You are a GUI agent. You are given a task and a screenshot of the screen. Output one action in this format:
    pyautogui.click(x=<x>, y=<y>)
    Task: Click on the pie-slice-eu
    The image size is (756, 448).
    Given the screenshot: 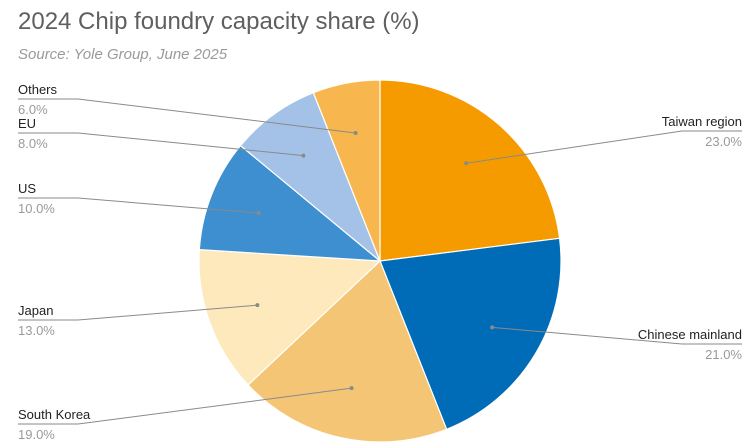 What is the action you would take?
    pyautogui.click(x=310, y=176)
    